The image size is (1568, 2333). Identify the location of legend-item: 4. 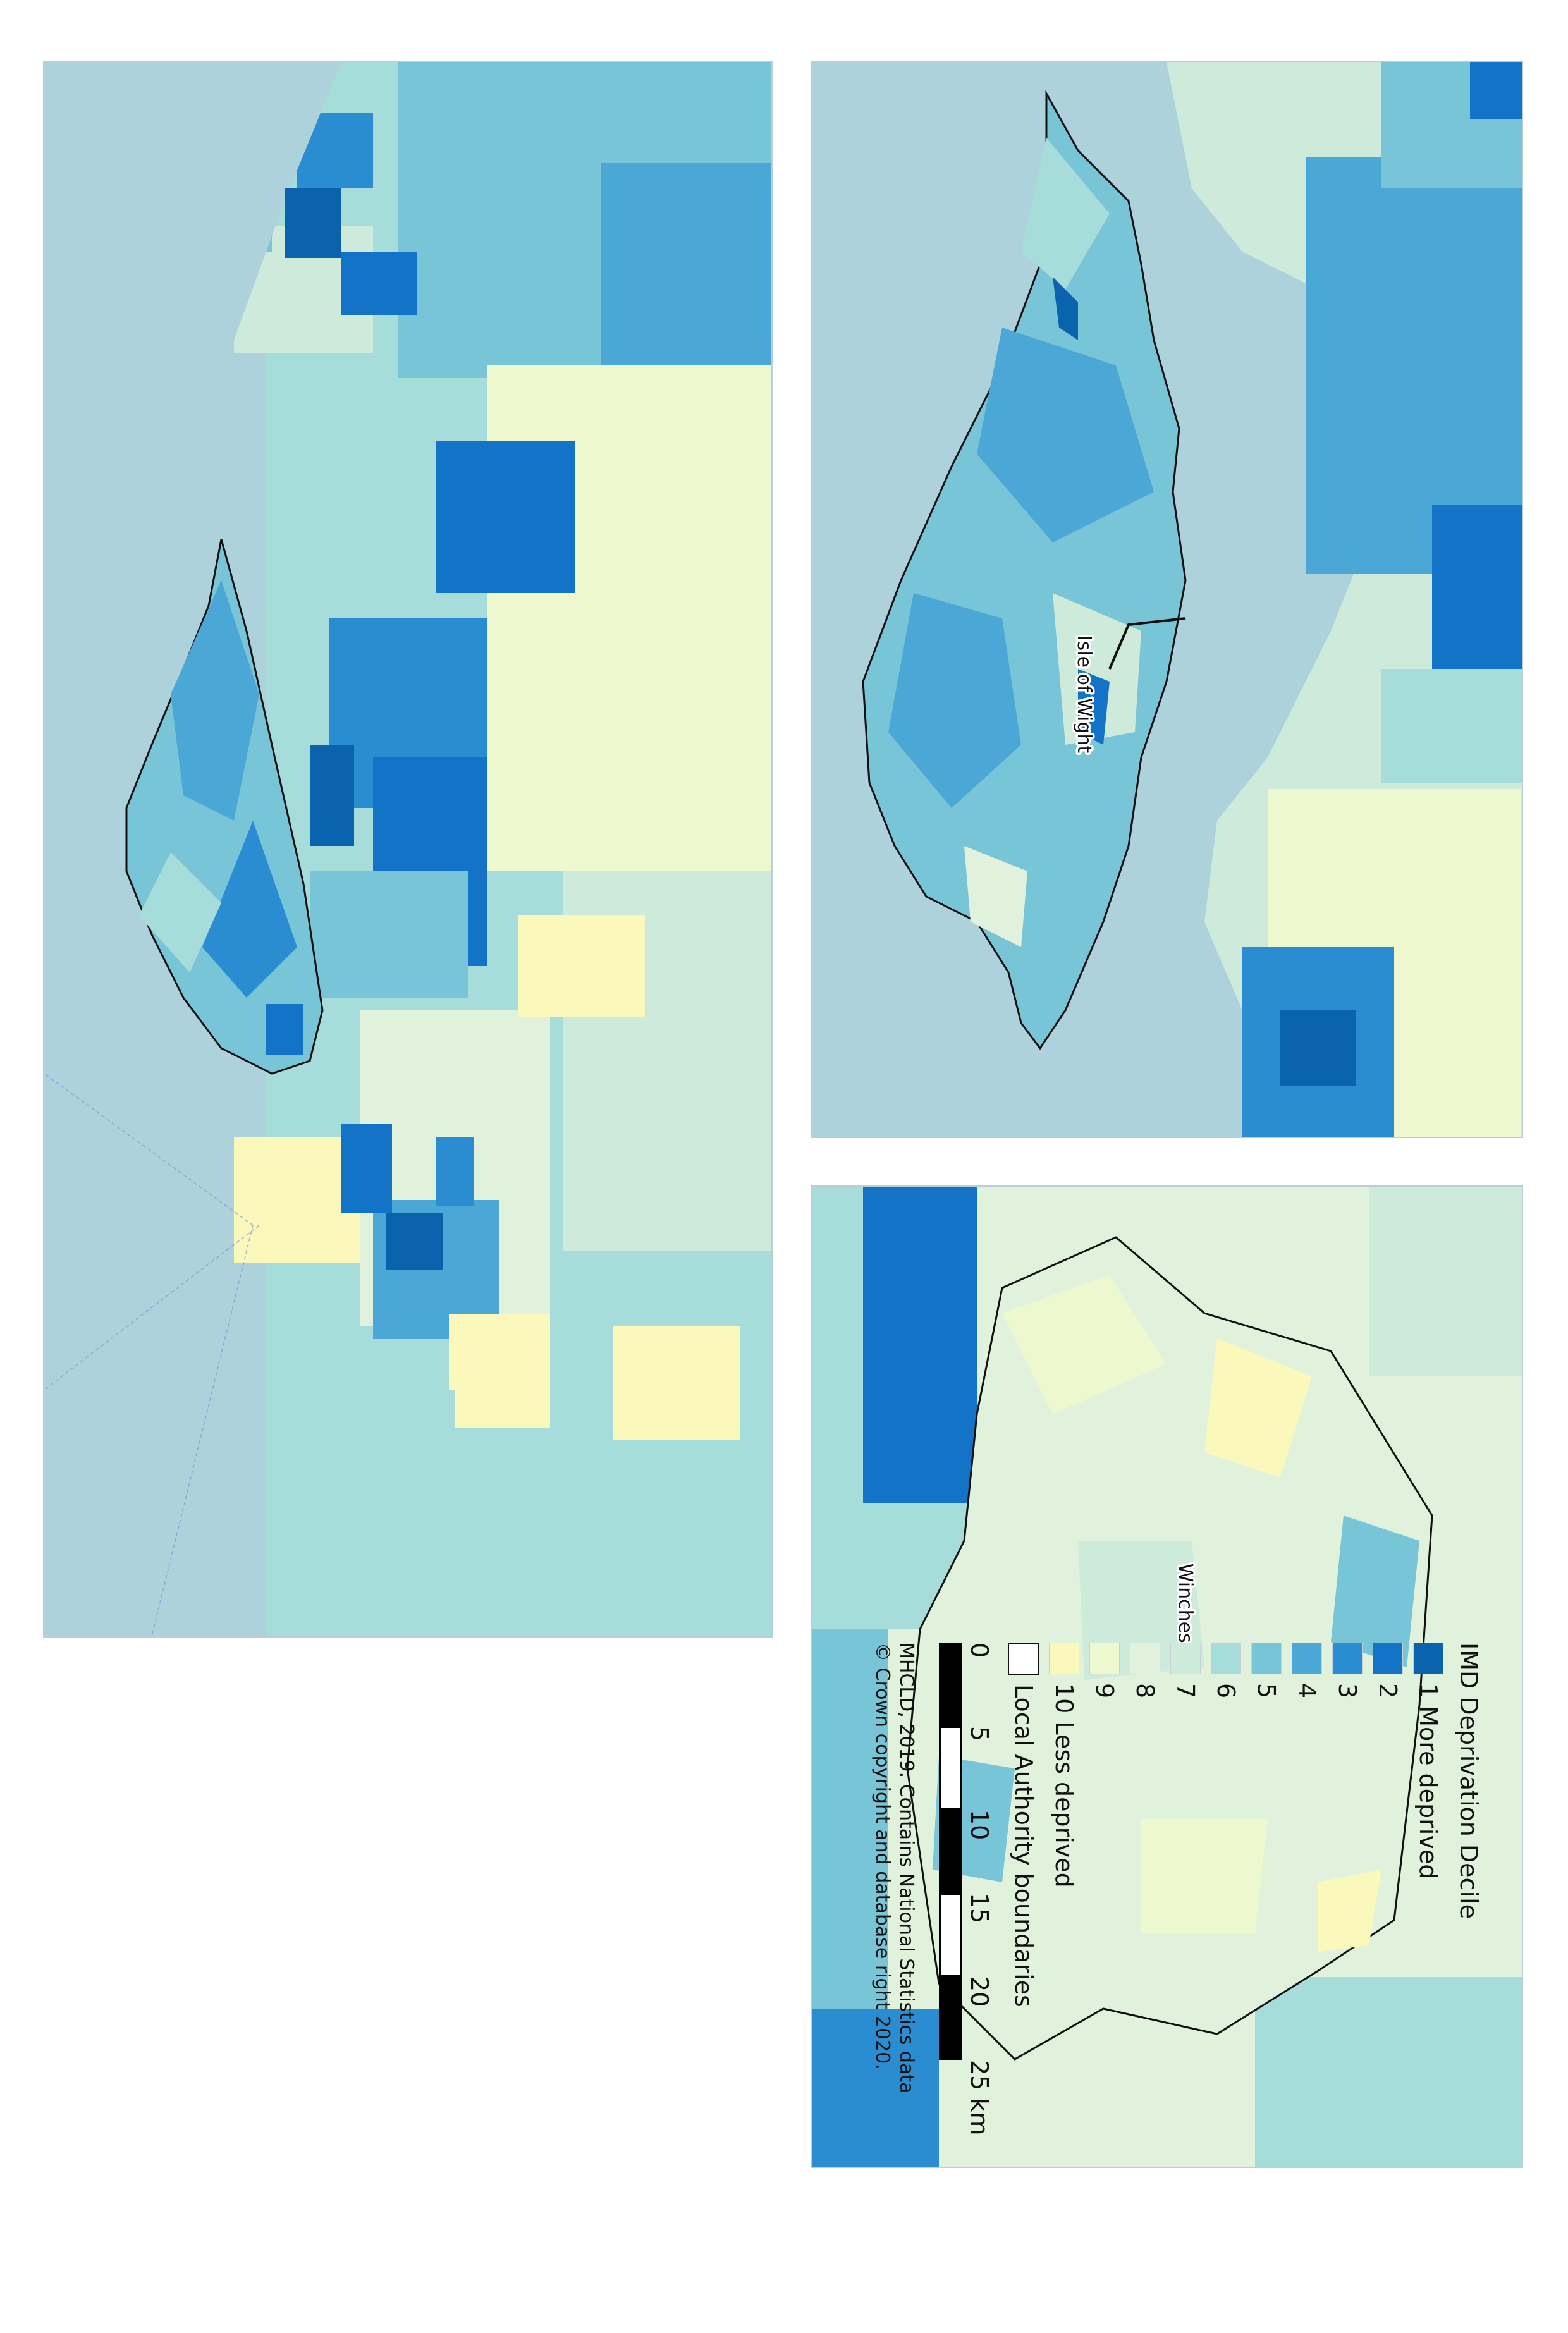
(1306, 1670).